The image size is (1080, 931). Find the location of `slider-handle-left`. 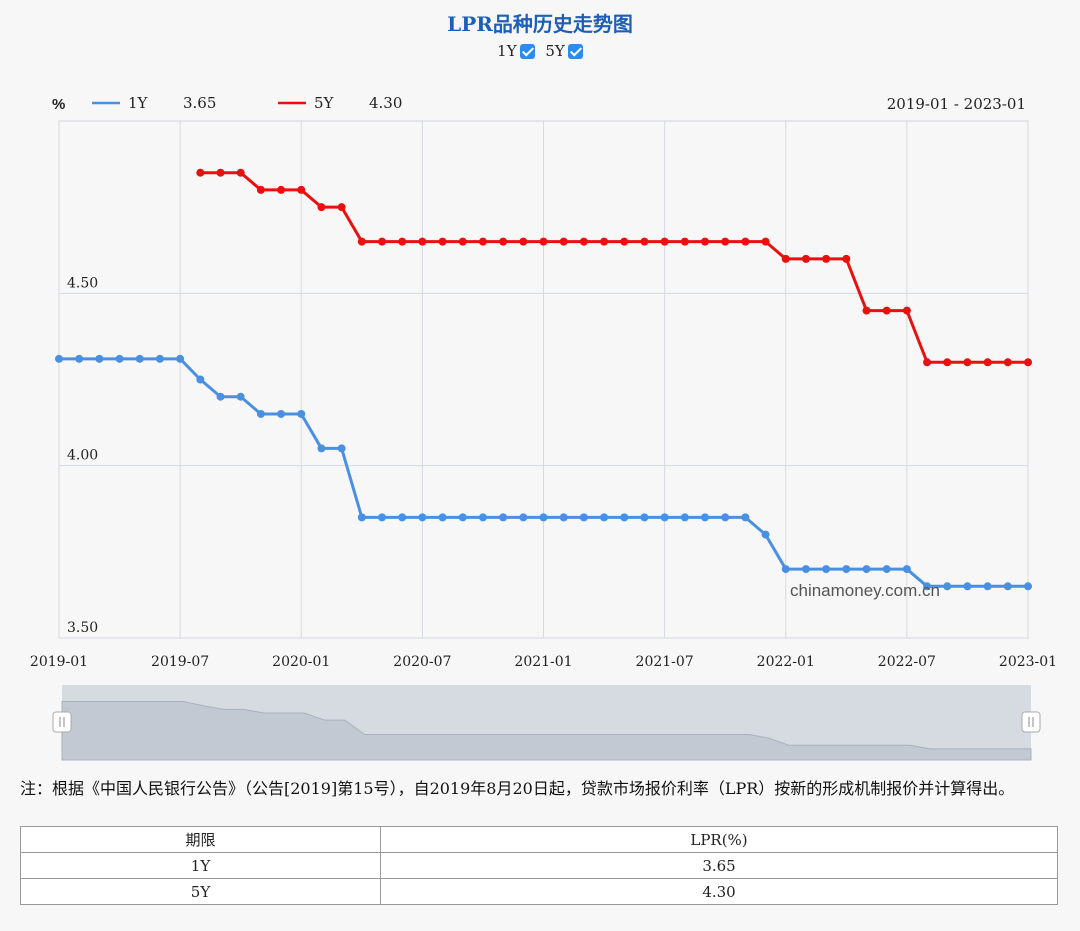

slider-handle-left is located at coordinates (62, 722).